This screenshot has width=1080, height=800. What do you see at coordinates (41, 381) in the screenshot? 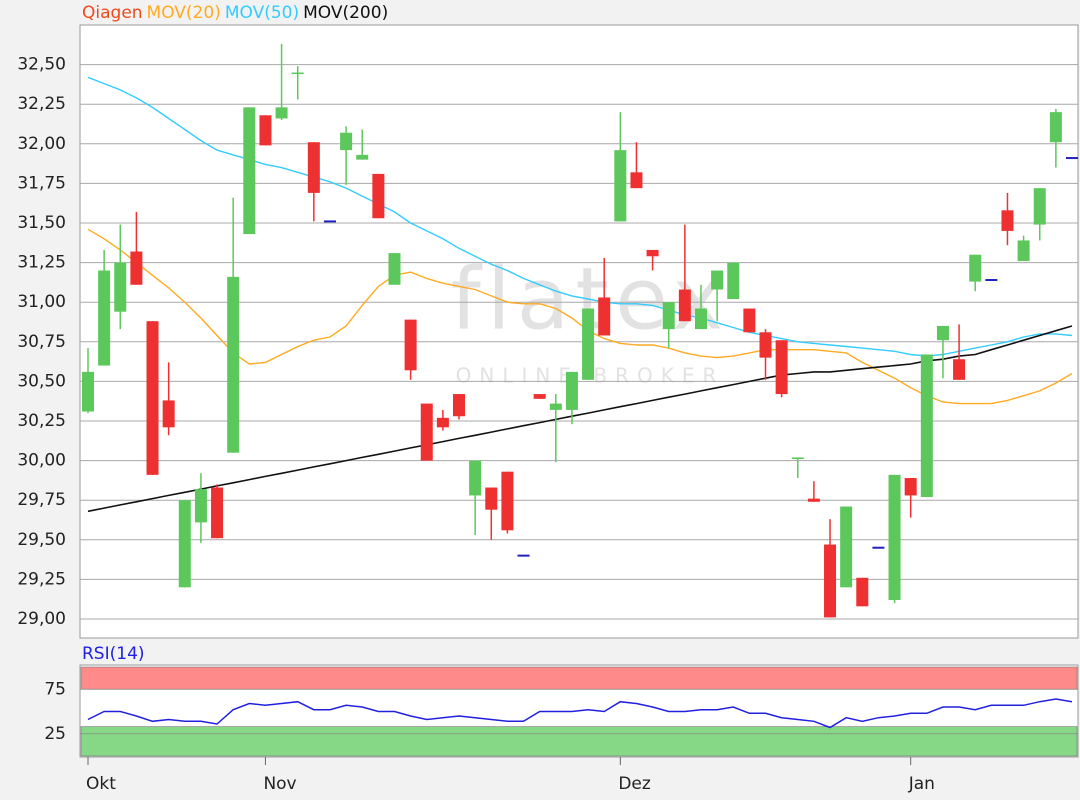
I see `y-tick-label: 30,50` at bounding box center [41, 381].